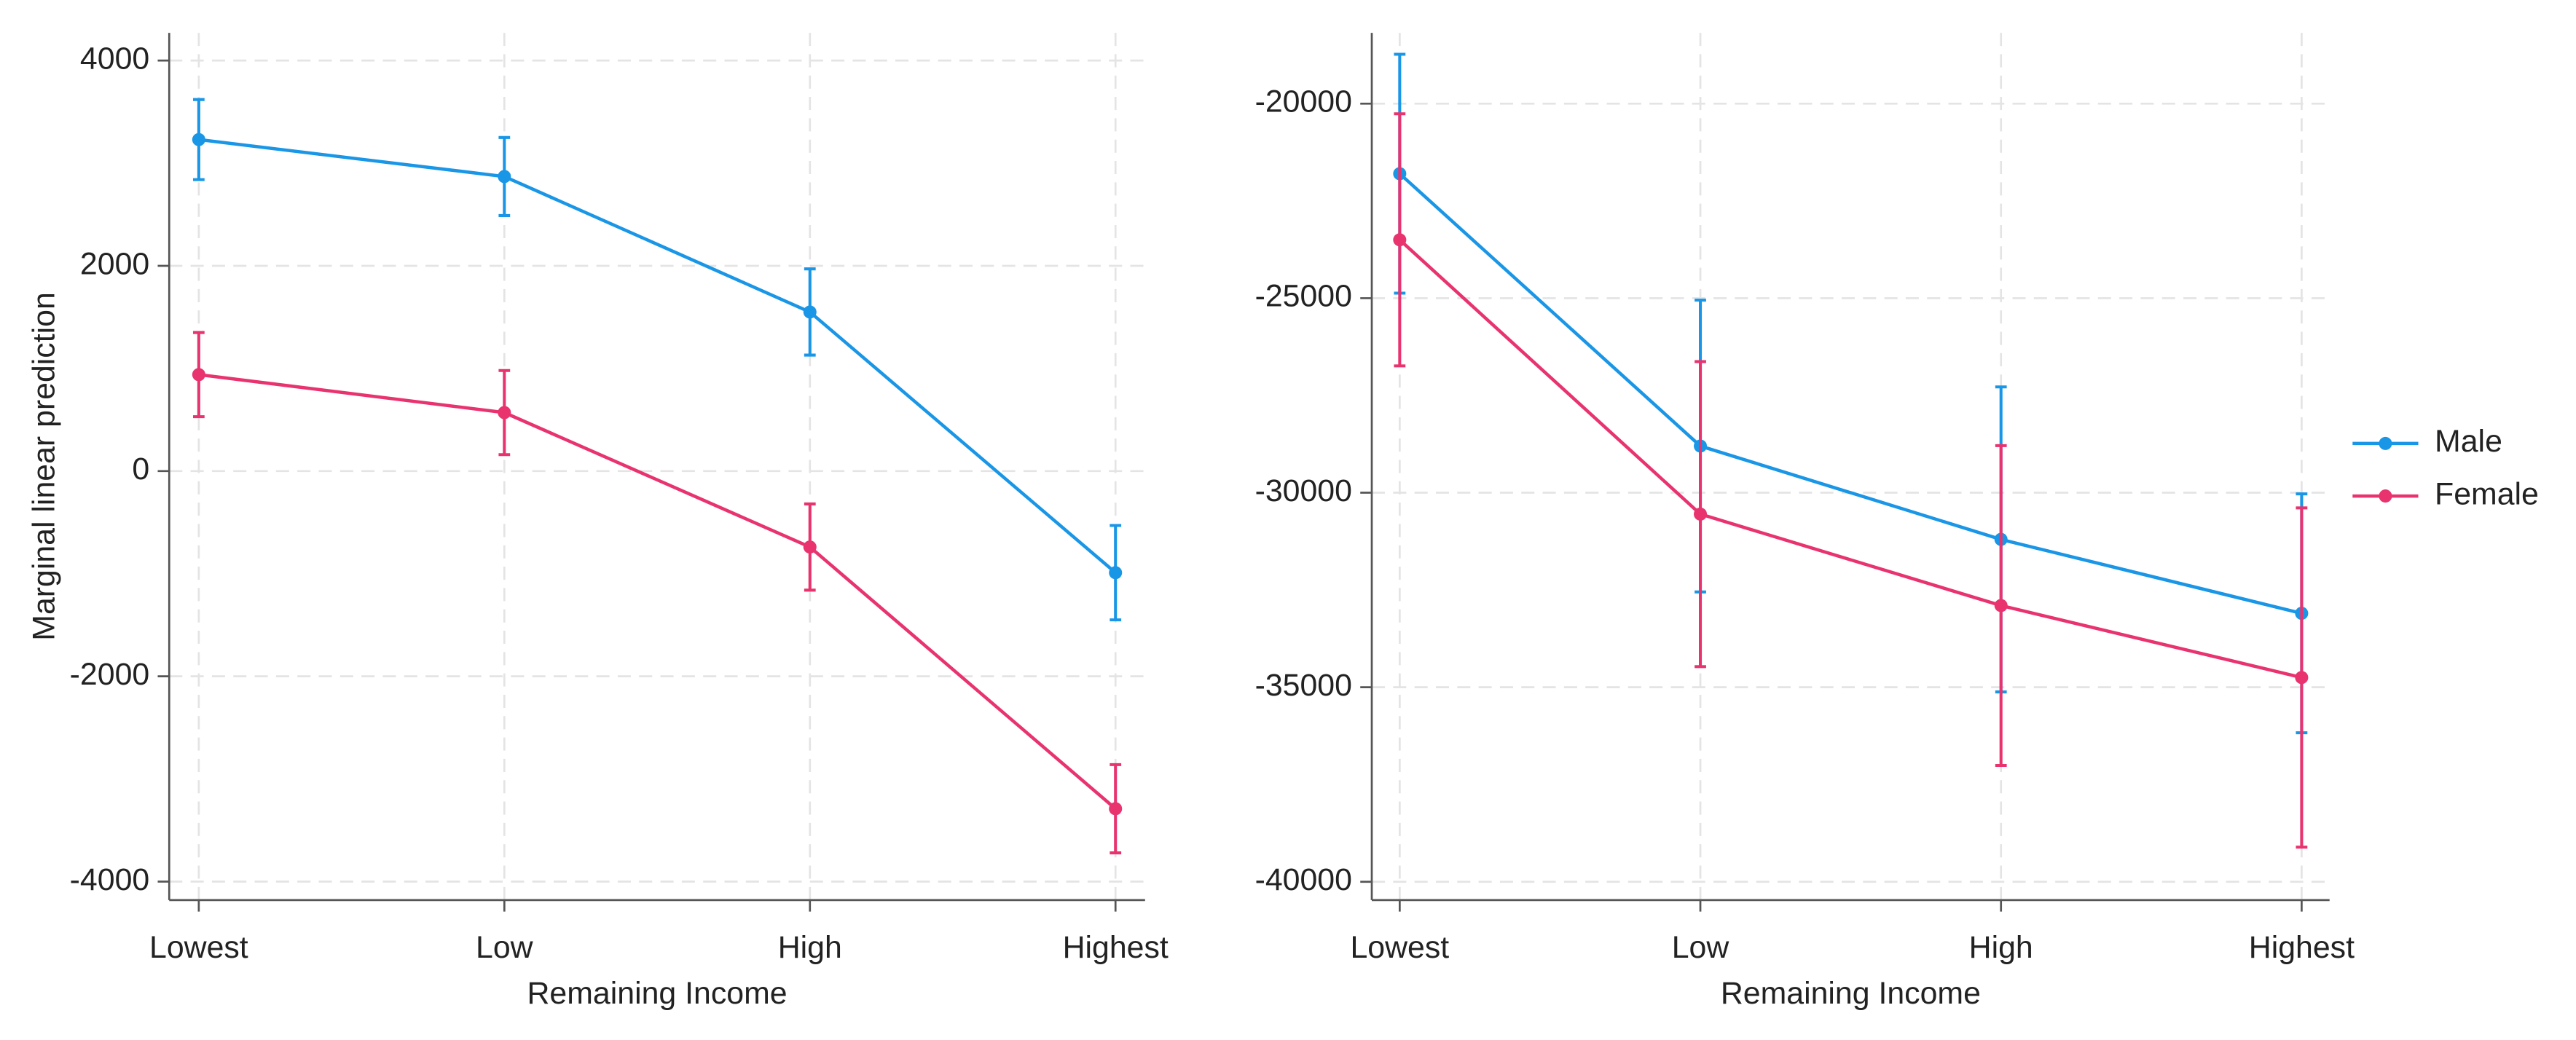  Describe the element at coordinates (114, 58) in the screenshot. I see `y-tick-label: 4000` at that location.